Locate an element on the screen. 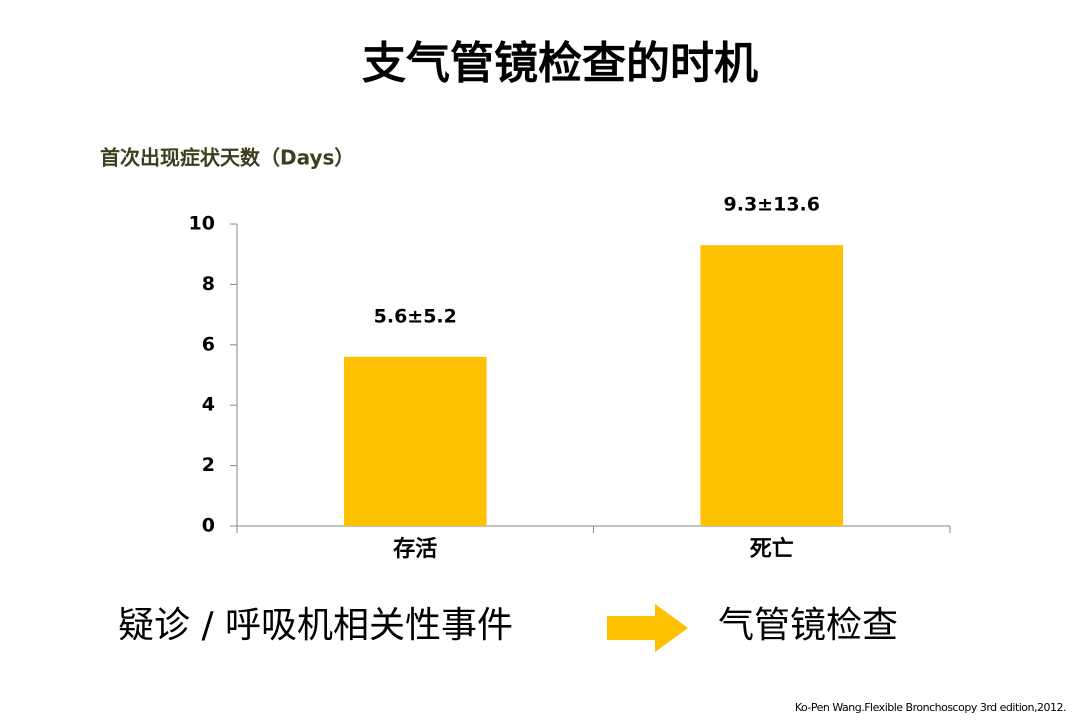  y-tick-label: 8 is located at coordinates (208, 284).